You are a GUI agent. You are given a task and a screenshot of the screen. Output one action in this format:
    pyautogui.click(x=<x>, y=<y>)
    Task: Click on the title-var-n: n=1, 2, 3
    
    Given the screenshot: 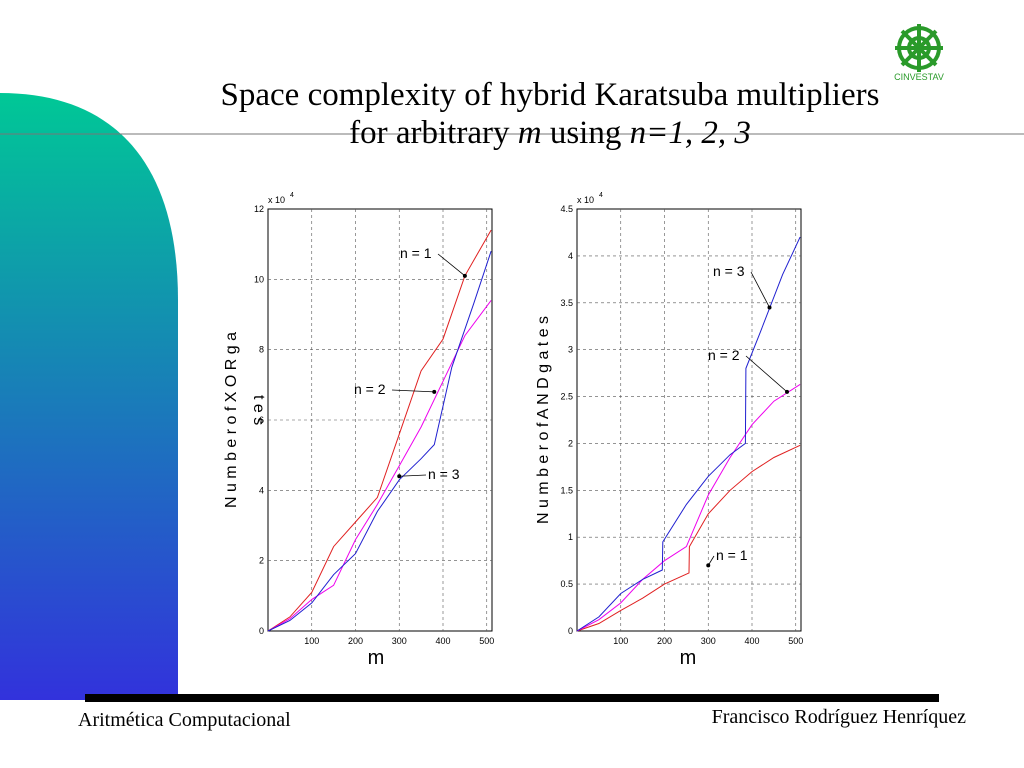 What is the action you would take?
    pyautogui.click(x=690, y=133)
    